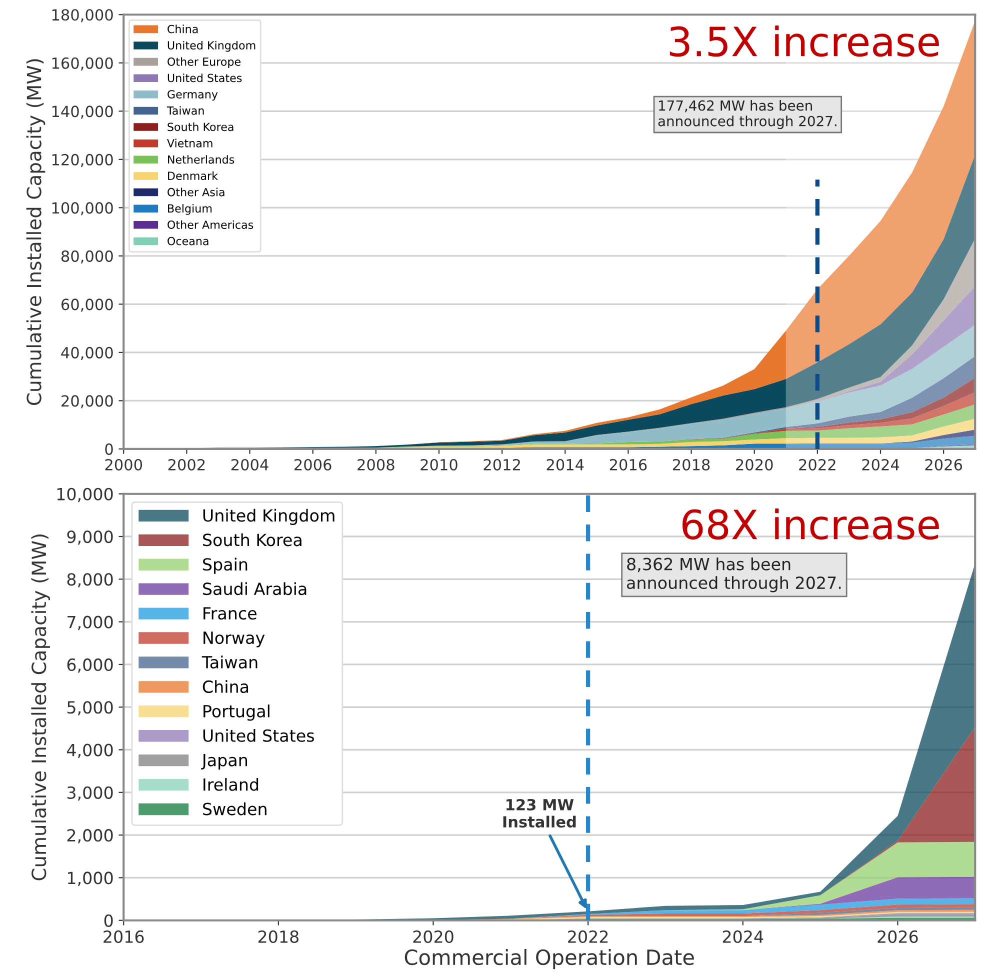 This screenshot has width=981, height=976. Describe the element at coordinates (193, 95) in the screenshot. I see `legend-label: Germany` at that location.